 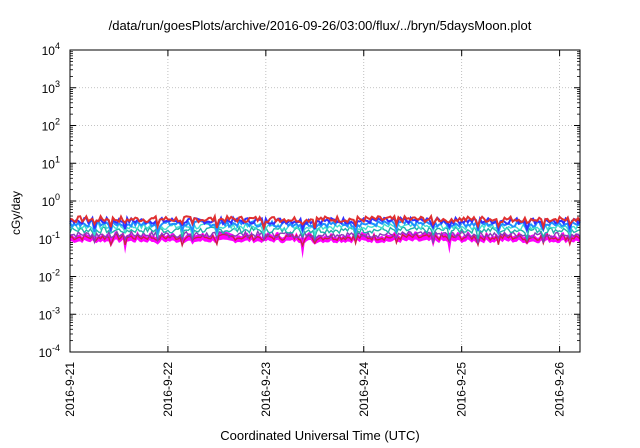 What do you see at coordinates (51, 87) in the screenshot?
I see `y-tick-label: 10³` at bounding box center [51, 87].